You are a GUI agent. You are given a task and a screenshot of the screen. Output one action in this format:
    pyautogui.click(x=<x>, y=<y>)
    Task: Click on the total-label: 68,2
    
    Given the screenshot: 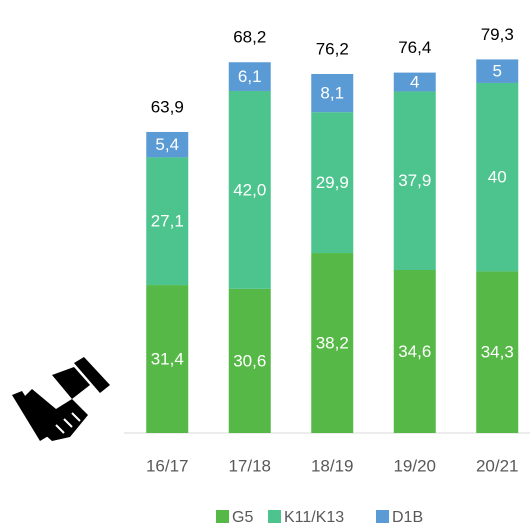 What is the action you would take?
    pyautogui.click(x=249, y=37)
    